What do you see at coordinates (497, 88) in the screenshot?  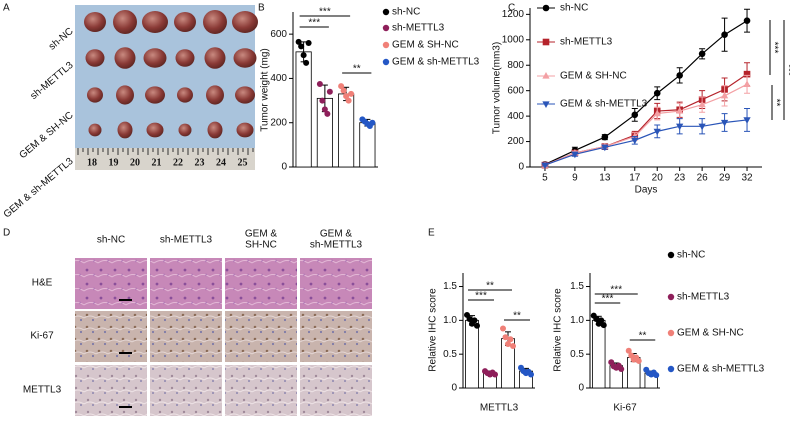 I see `y-axis-label: Tumor volume(mm3)` at bounding box center [497, 88].